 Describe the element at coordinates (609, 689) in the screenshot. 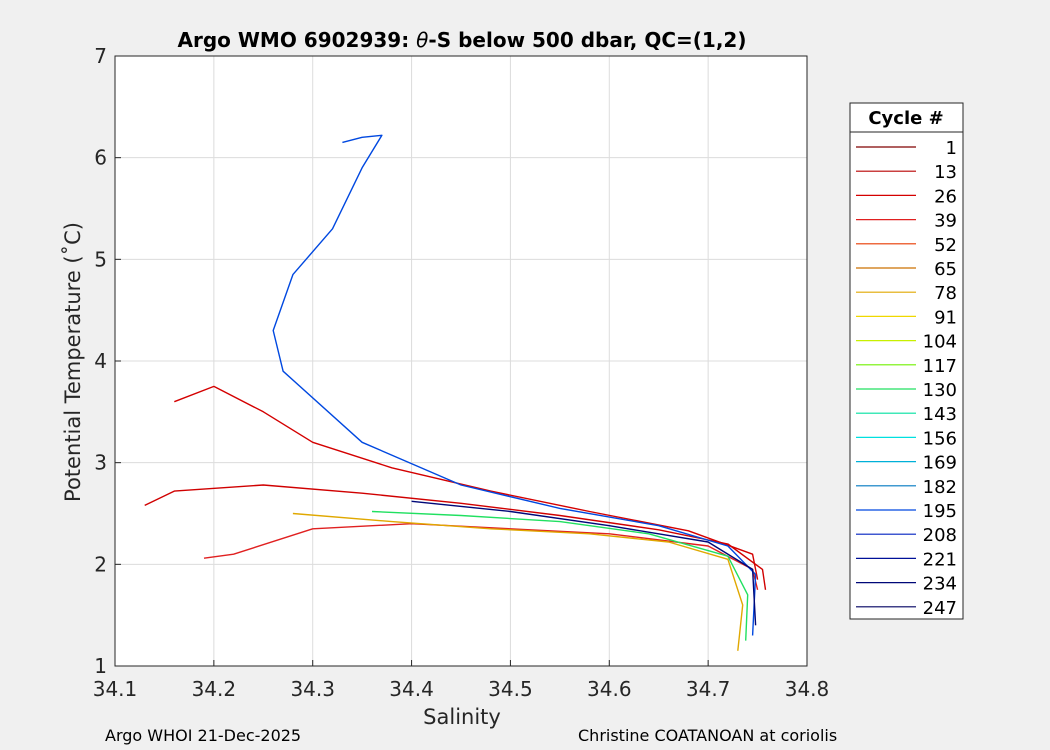

I see `x-tick-label: 34.6` at that location.